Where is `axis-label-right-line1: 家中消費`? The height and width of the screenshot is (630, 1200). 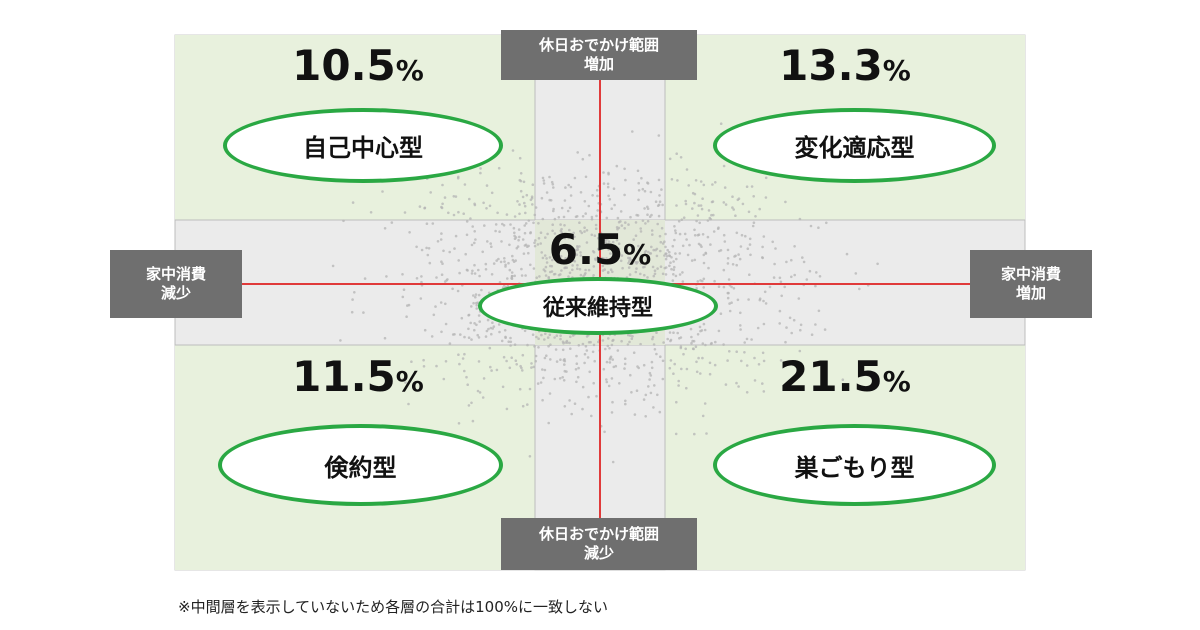
axis-label-right-line1: 家中消費 is located at coordinates (1030, 274).